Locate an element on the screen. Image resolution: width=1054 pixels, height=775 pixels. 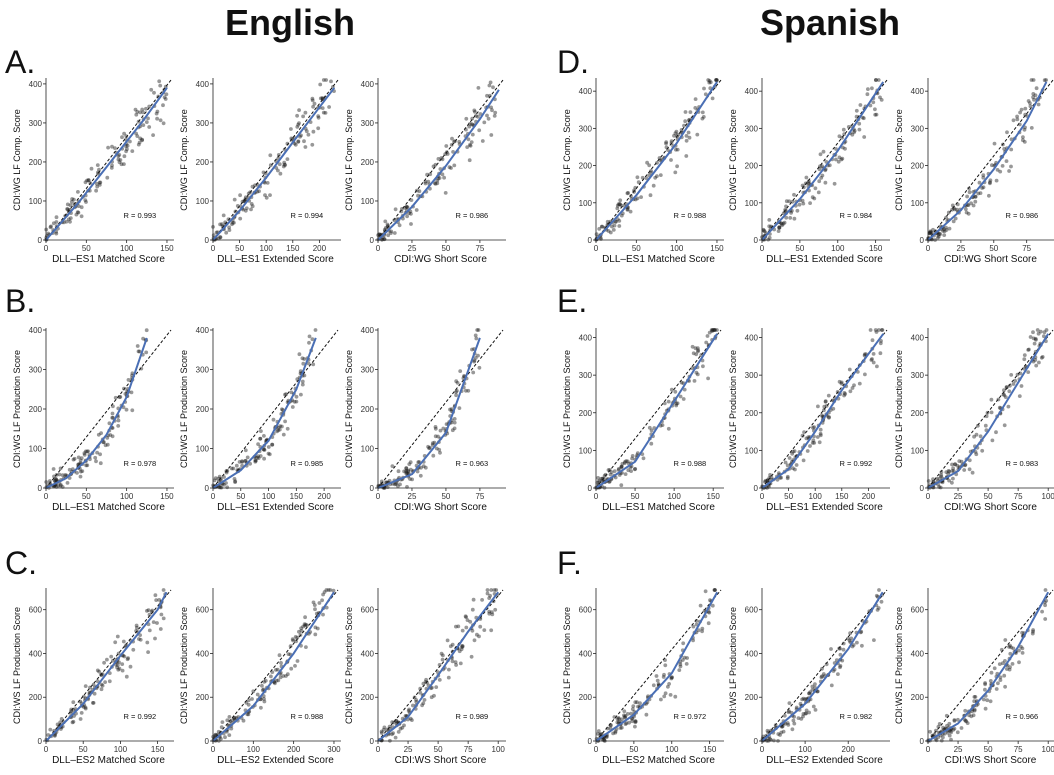
fit-line is located at coordinates (438, 165).